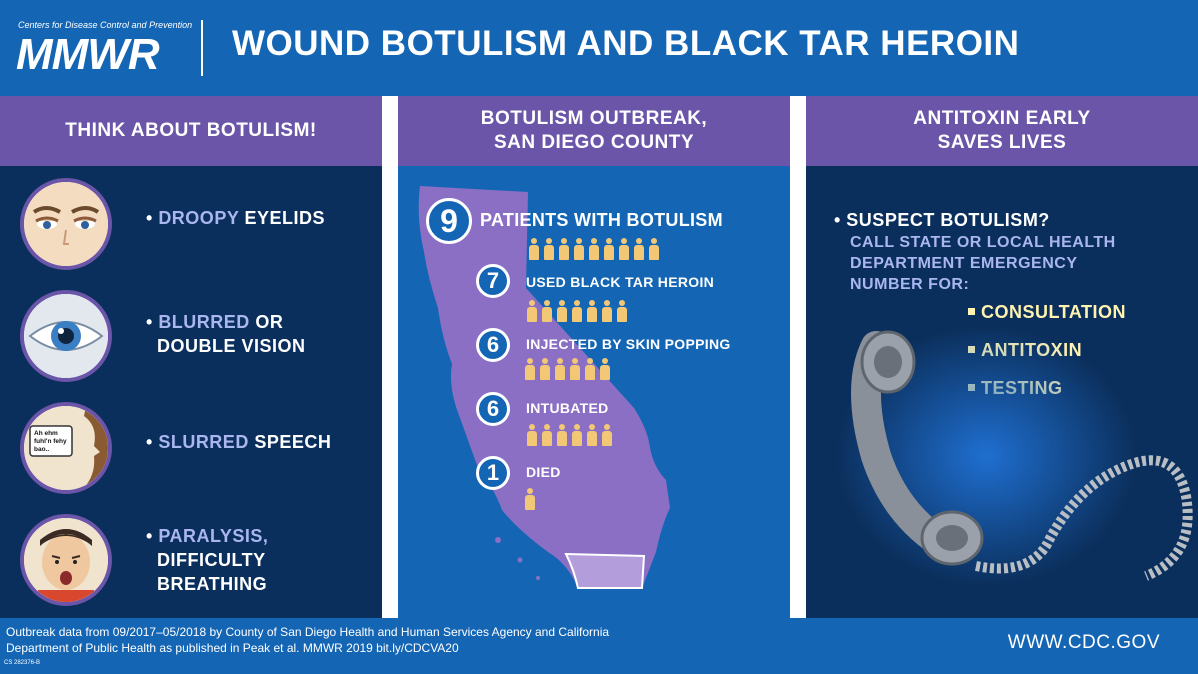 The height and width of the screenshot is (674, 1198). What do you see at coordinates (1022, 455) in the screenshot?
I see `telephone-handset-icon` at bounding box center [1022, 455].